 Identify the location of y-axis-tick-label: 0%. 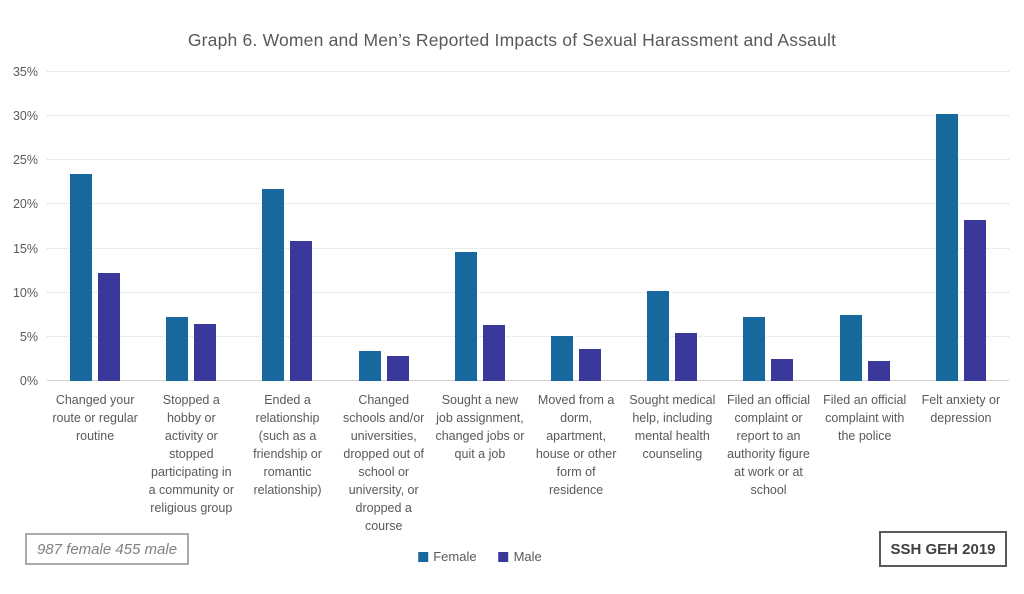
(28, 381).